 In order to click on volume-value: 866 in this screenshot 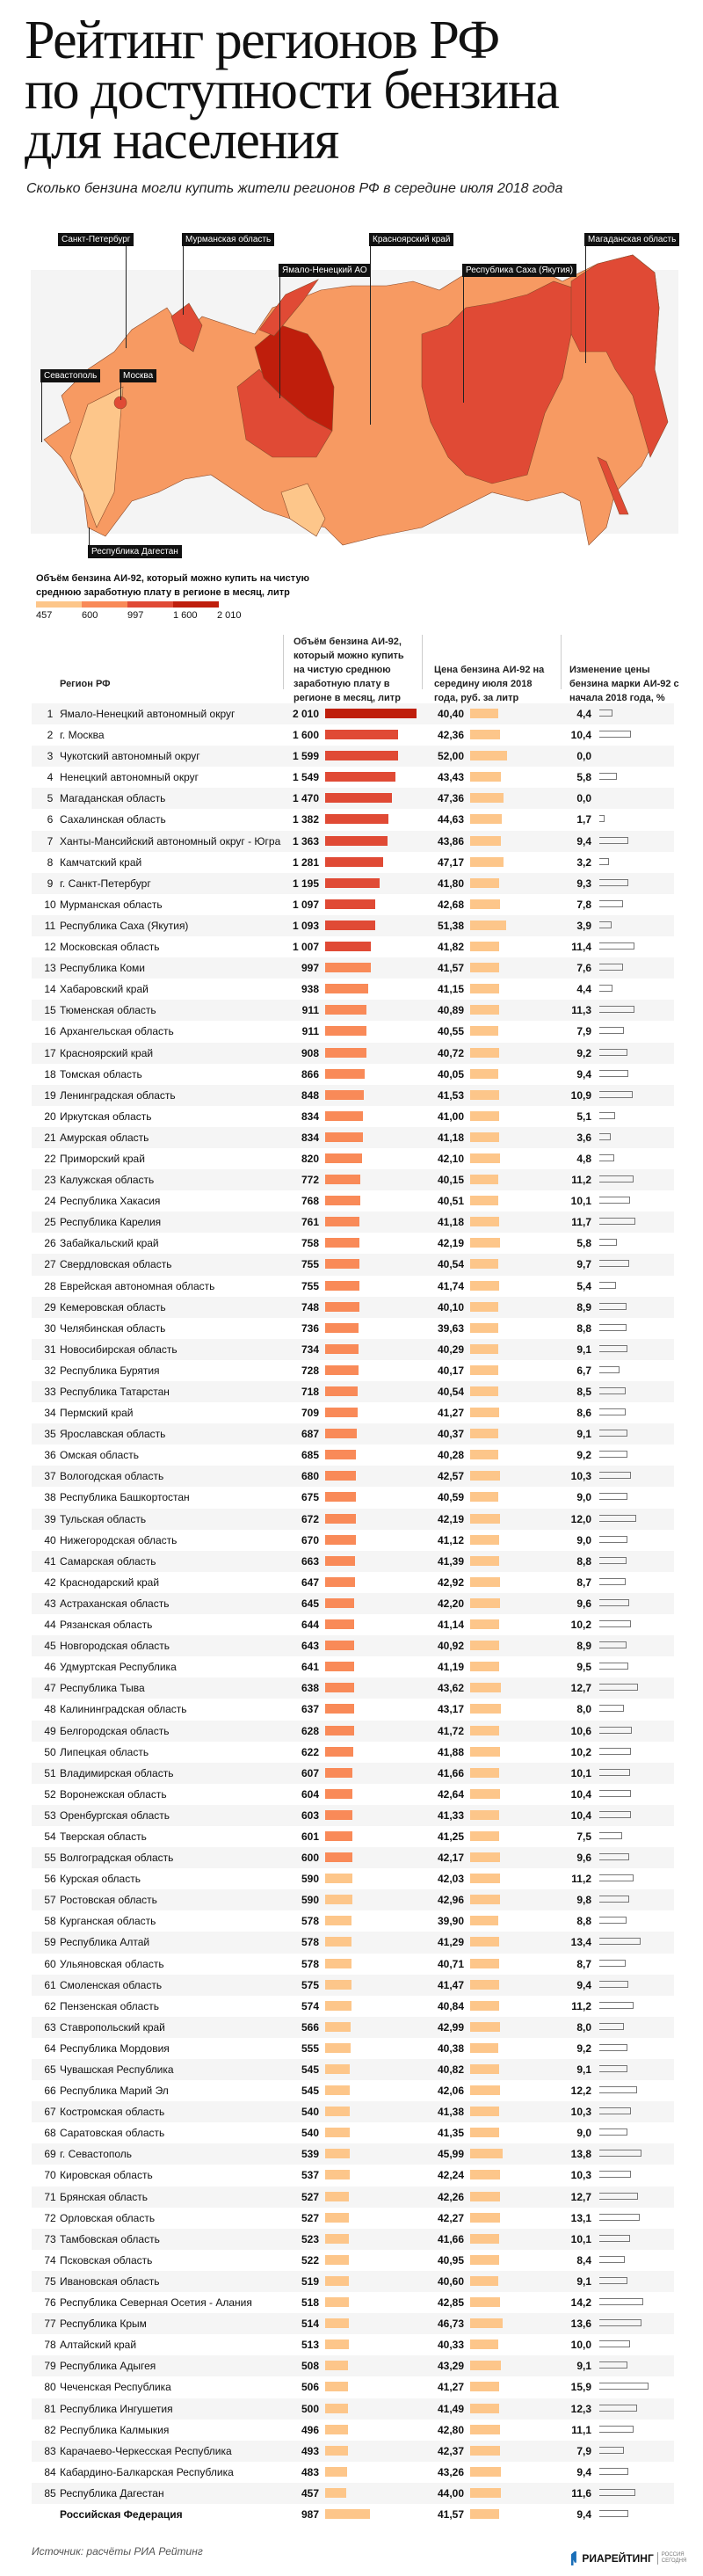, I will do `click(310, 1074)`.